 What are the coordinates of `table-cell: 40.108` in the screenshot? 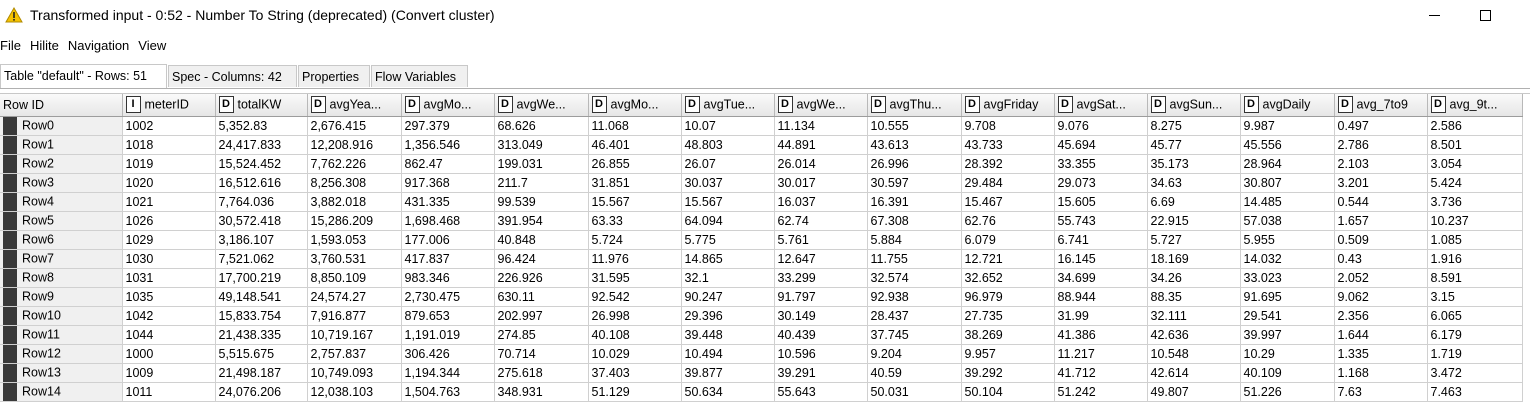 It's located at (635, 335).